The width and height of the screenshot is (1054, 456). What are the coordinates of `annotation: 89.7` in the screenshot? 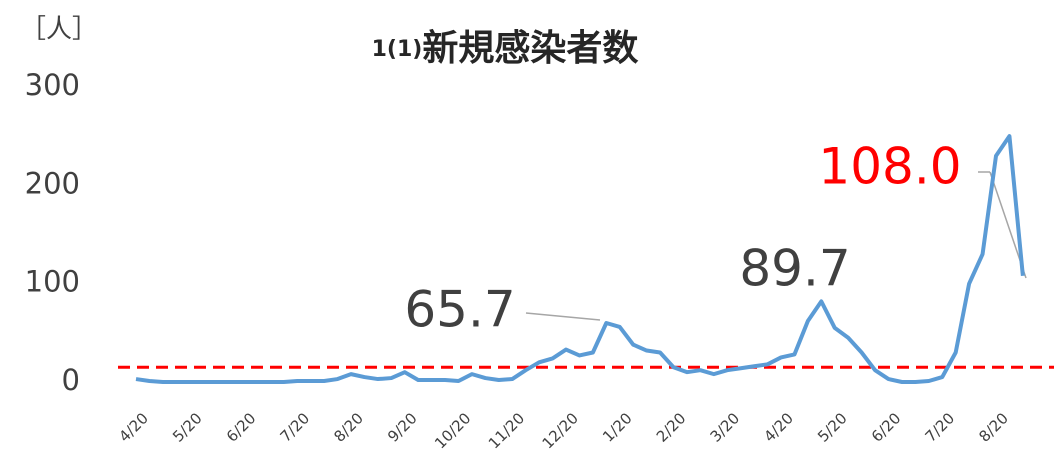 It's located at (794, 269).